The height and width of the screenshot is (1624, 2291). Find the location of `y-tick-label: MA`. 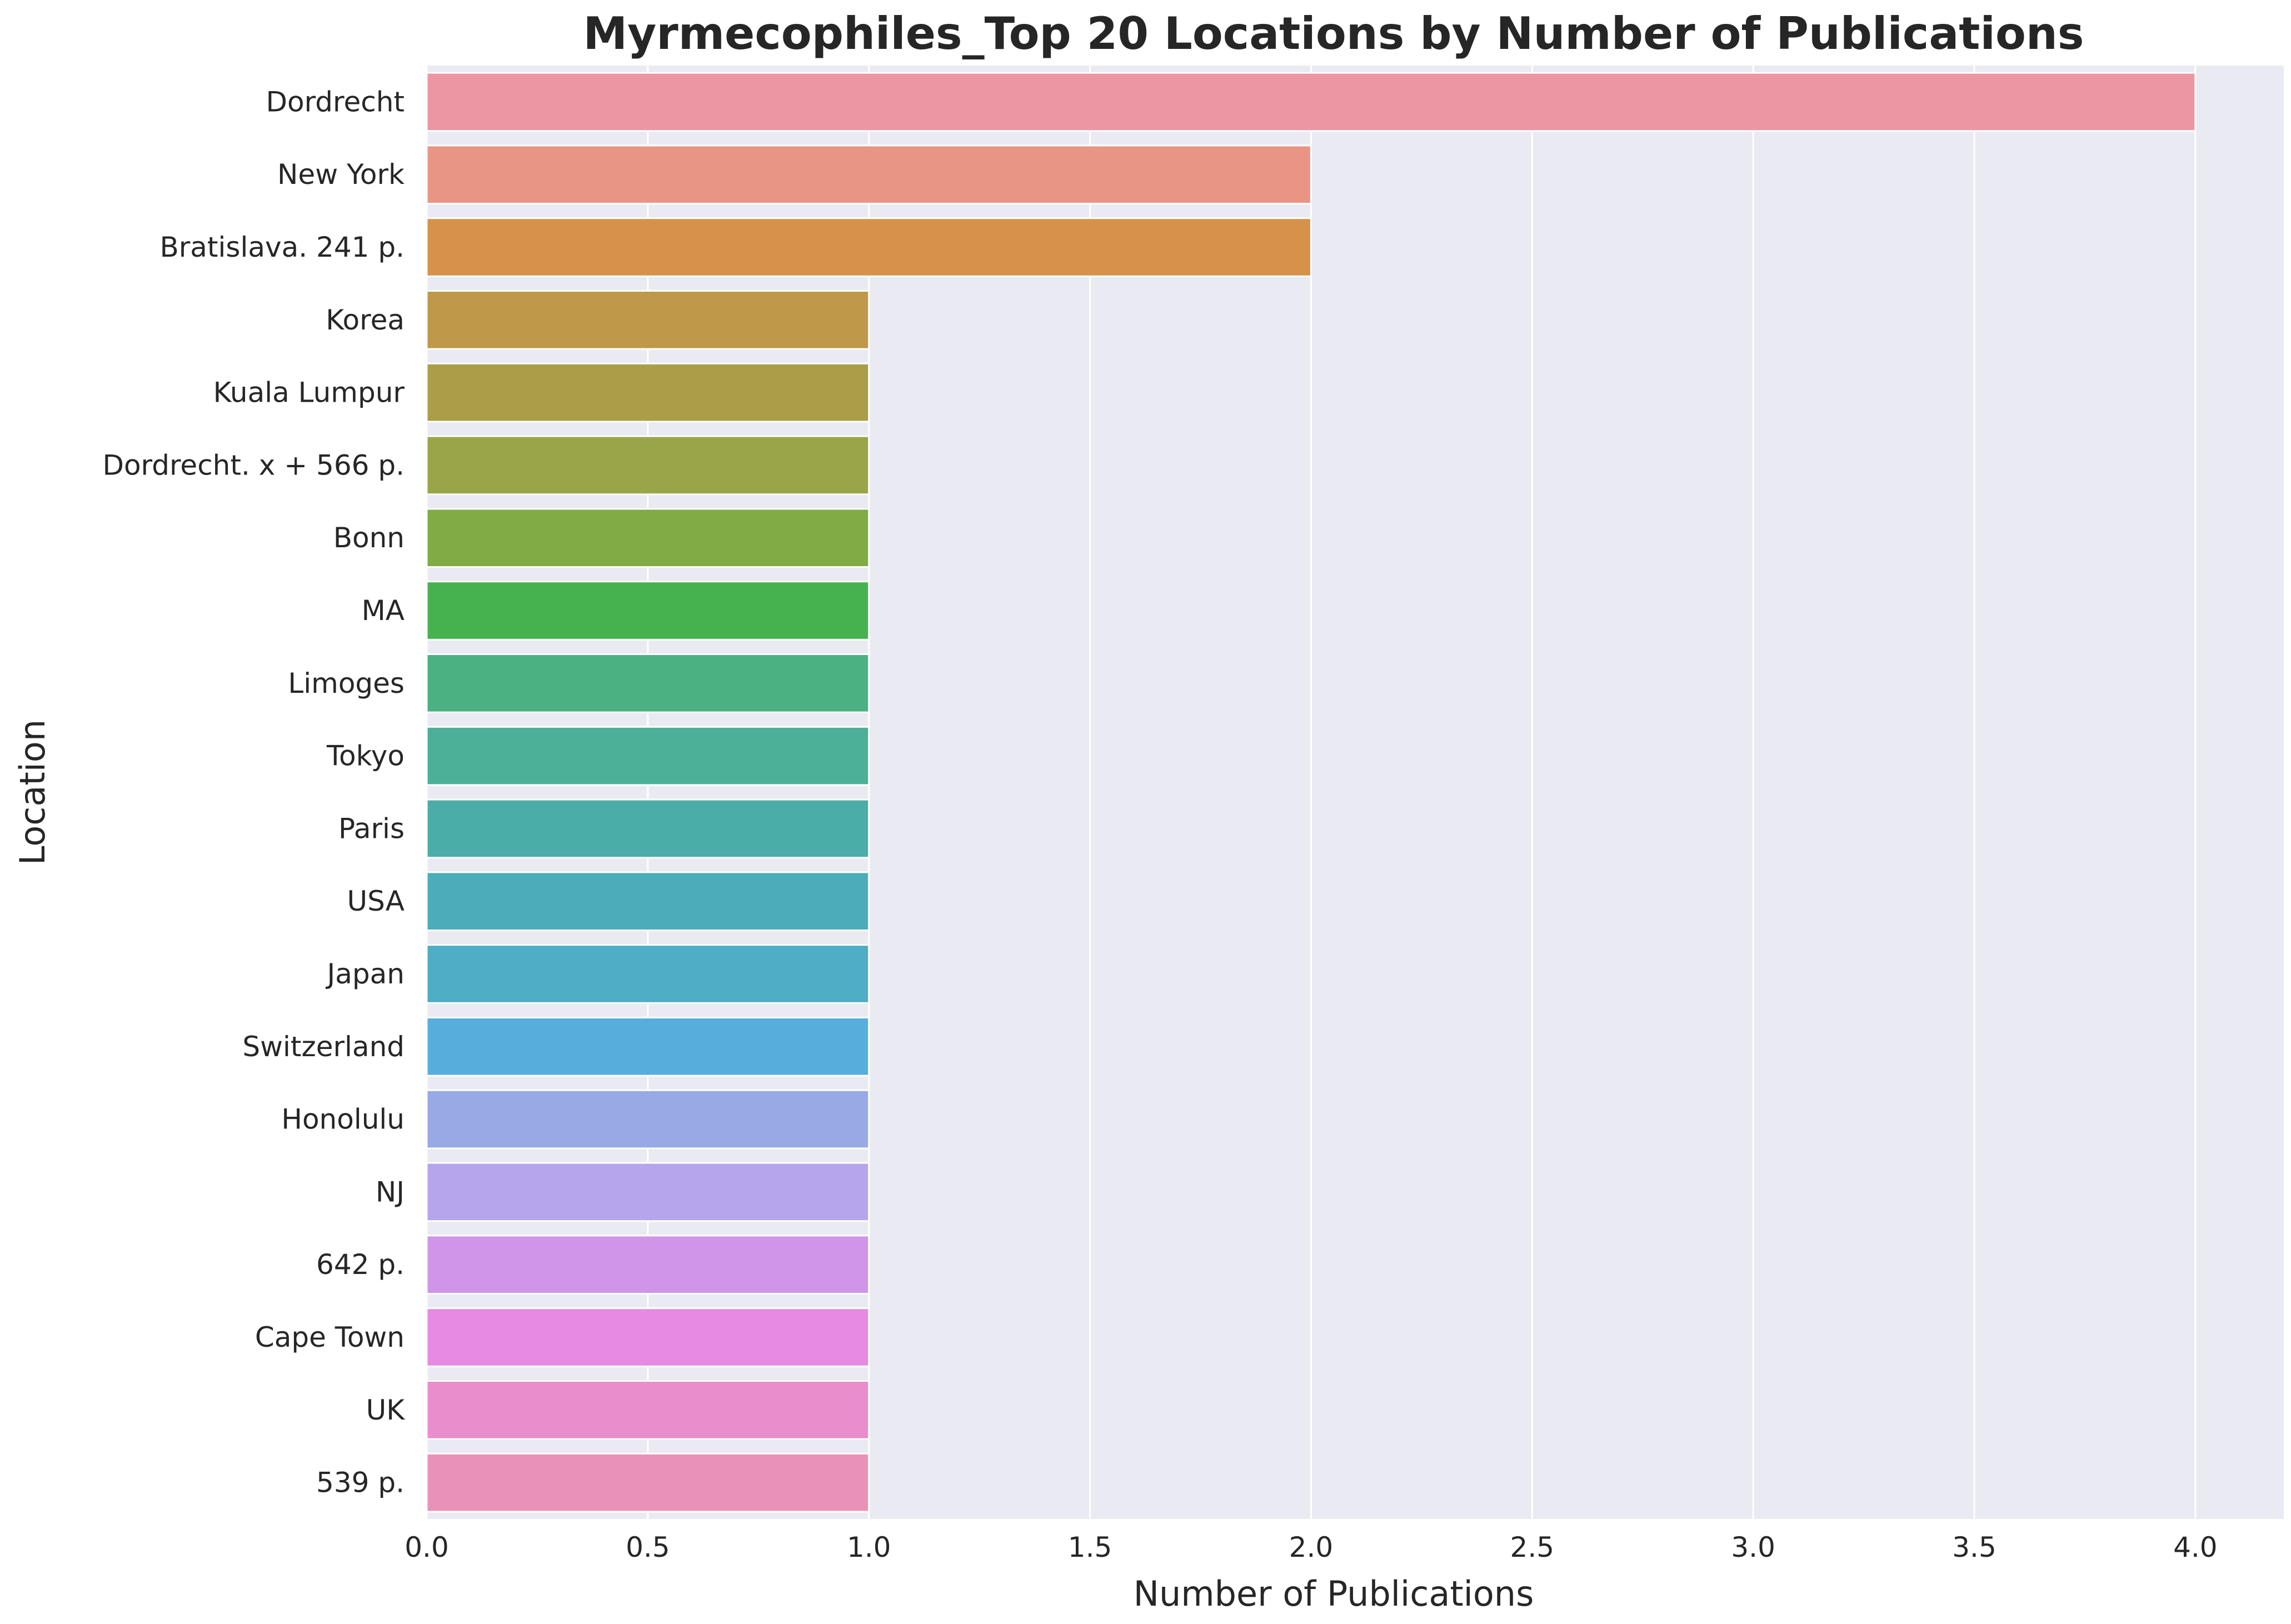

y-tick-label: MA is located at coordinates (383, 610).